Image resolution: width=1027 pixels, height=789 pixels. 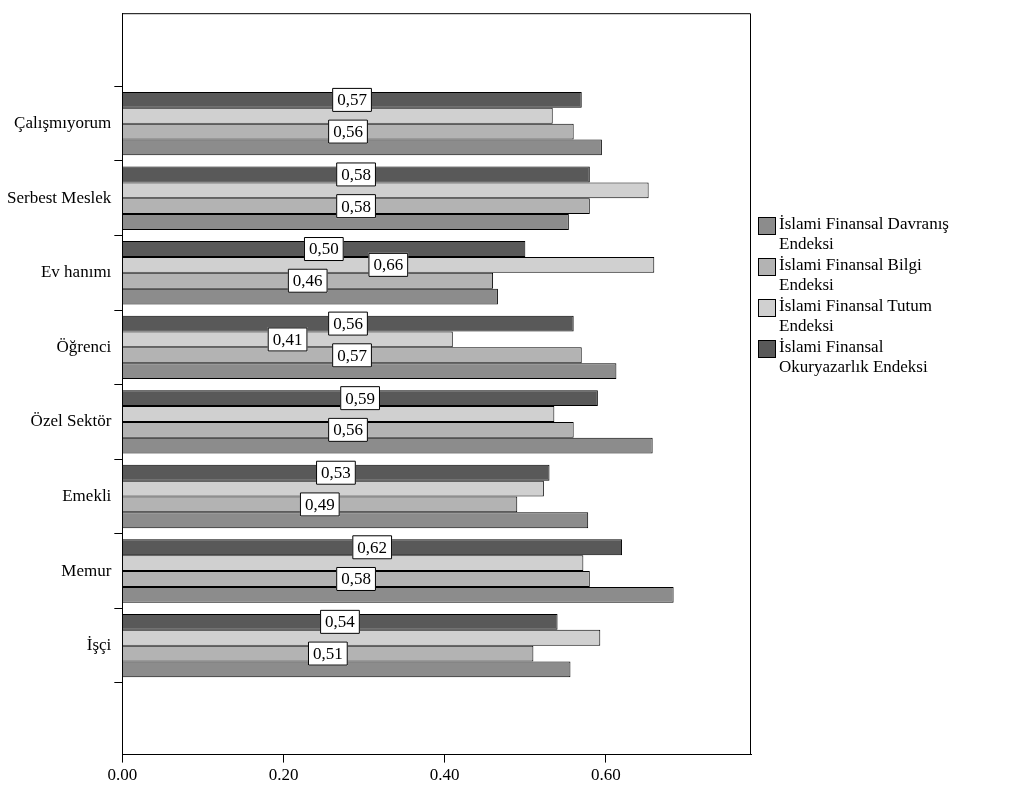 I want to click on data-label: 0,46, so click(x=307, y=281).